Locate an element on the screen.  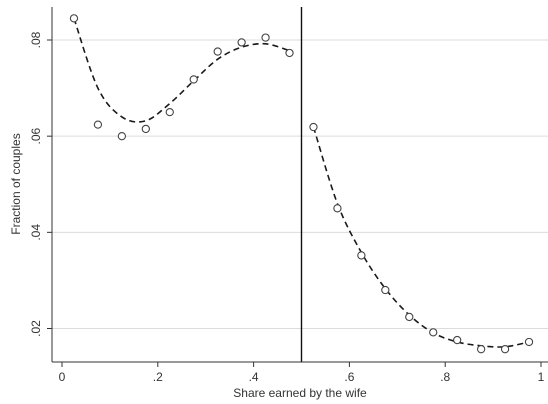
y-axis-title: Fraction of couples is located at coordinates (16, 183).